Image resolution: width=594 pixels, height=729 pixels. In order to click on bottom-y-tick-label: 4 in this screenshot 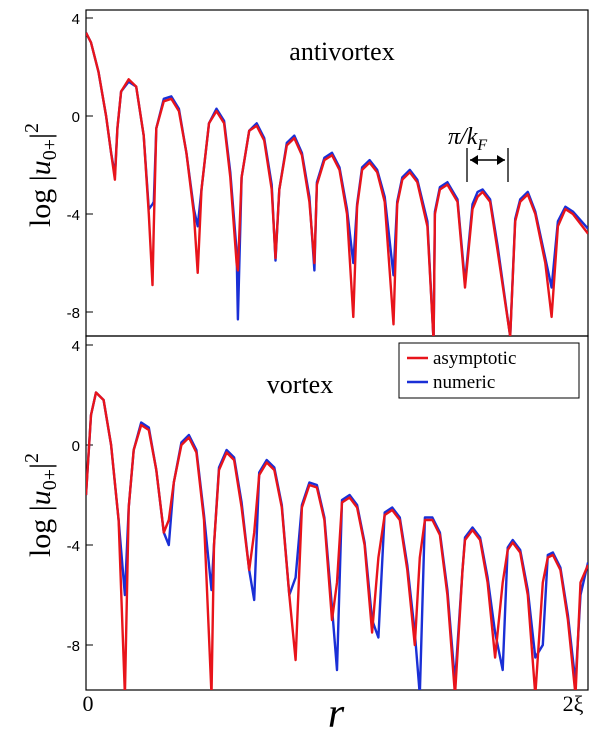, I will do `click(76, 346)`.